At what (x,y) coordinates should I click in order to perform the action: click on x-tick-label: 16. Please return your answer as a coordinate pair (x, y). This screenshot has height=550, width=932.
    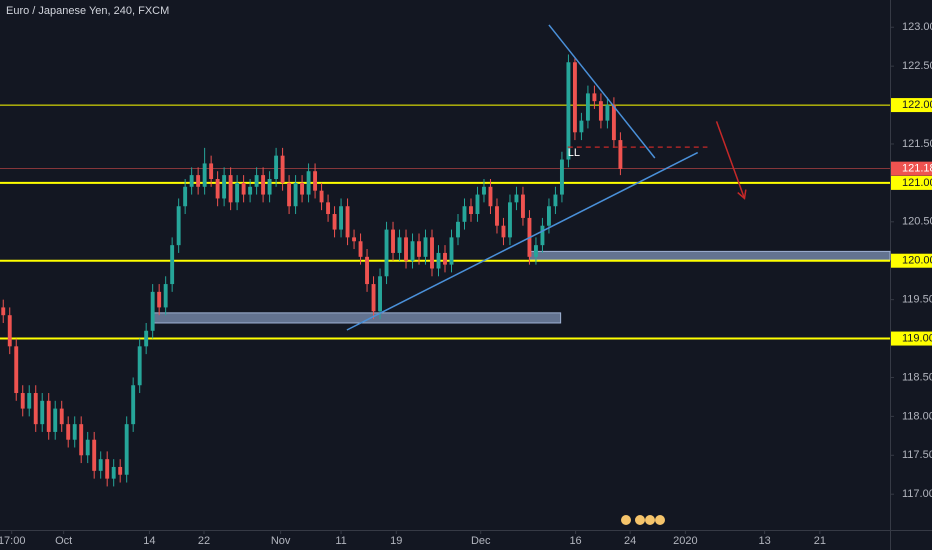
    Looking at the image, I should click on (575, 541).